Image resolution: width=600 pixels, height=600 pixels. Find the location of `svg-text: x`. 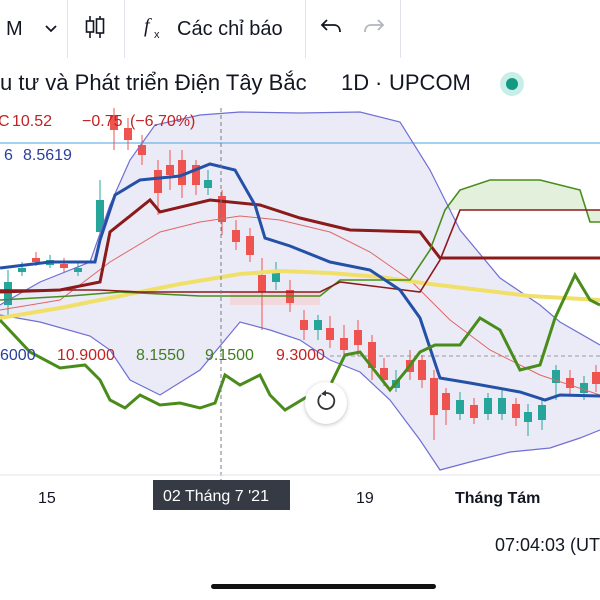

svg-text: x is located at coordinates (157, 35).